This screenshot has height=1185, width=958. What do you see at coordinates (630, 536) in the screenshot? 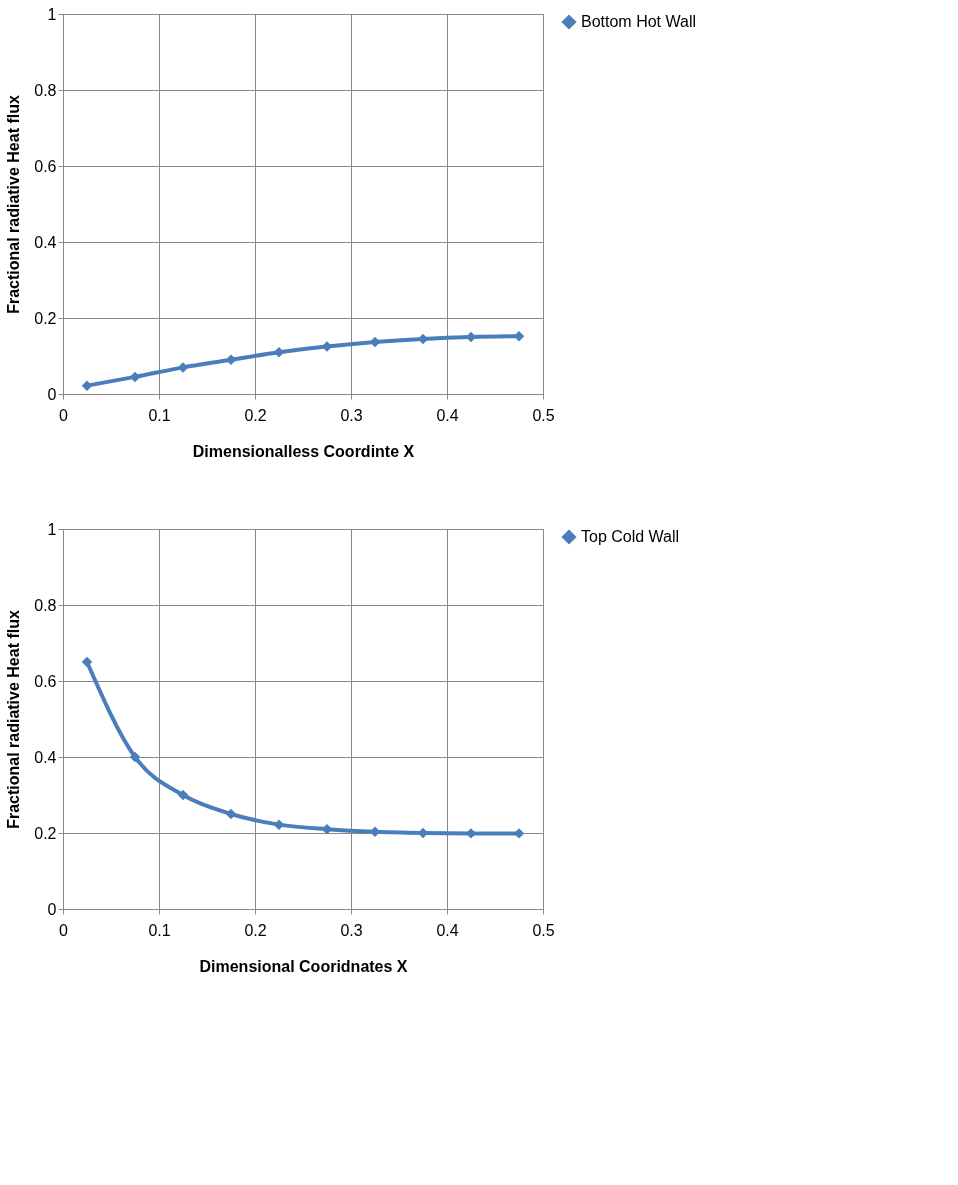
I see `legend-label: Top Cold Wall` at bounding box center [630, 536].